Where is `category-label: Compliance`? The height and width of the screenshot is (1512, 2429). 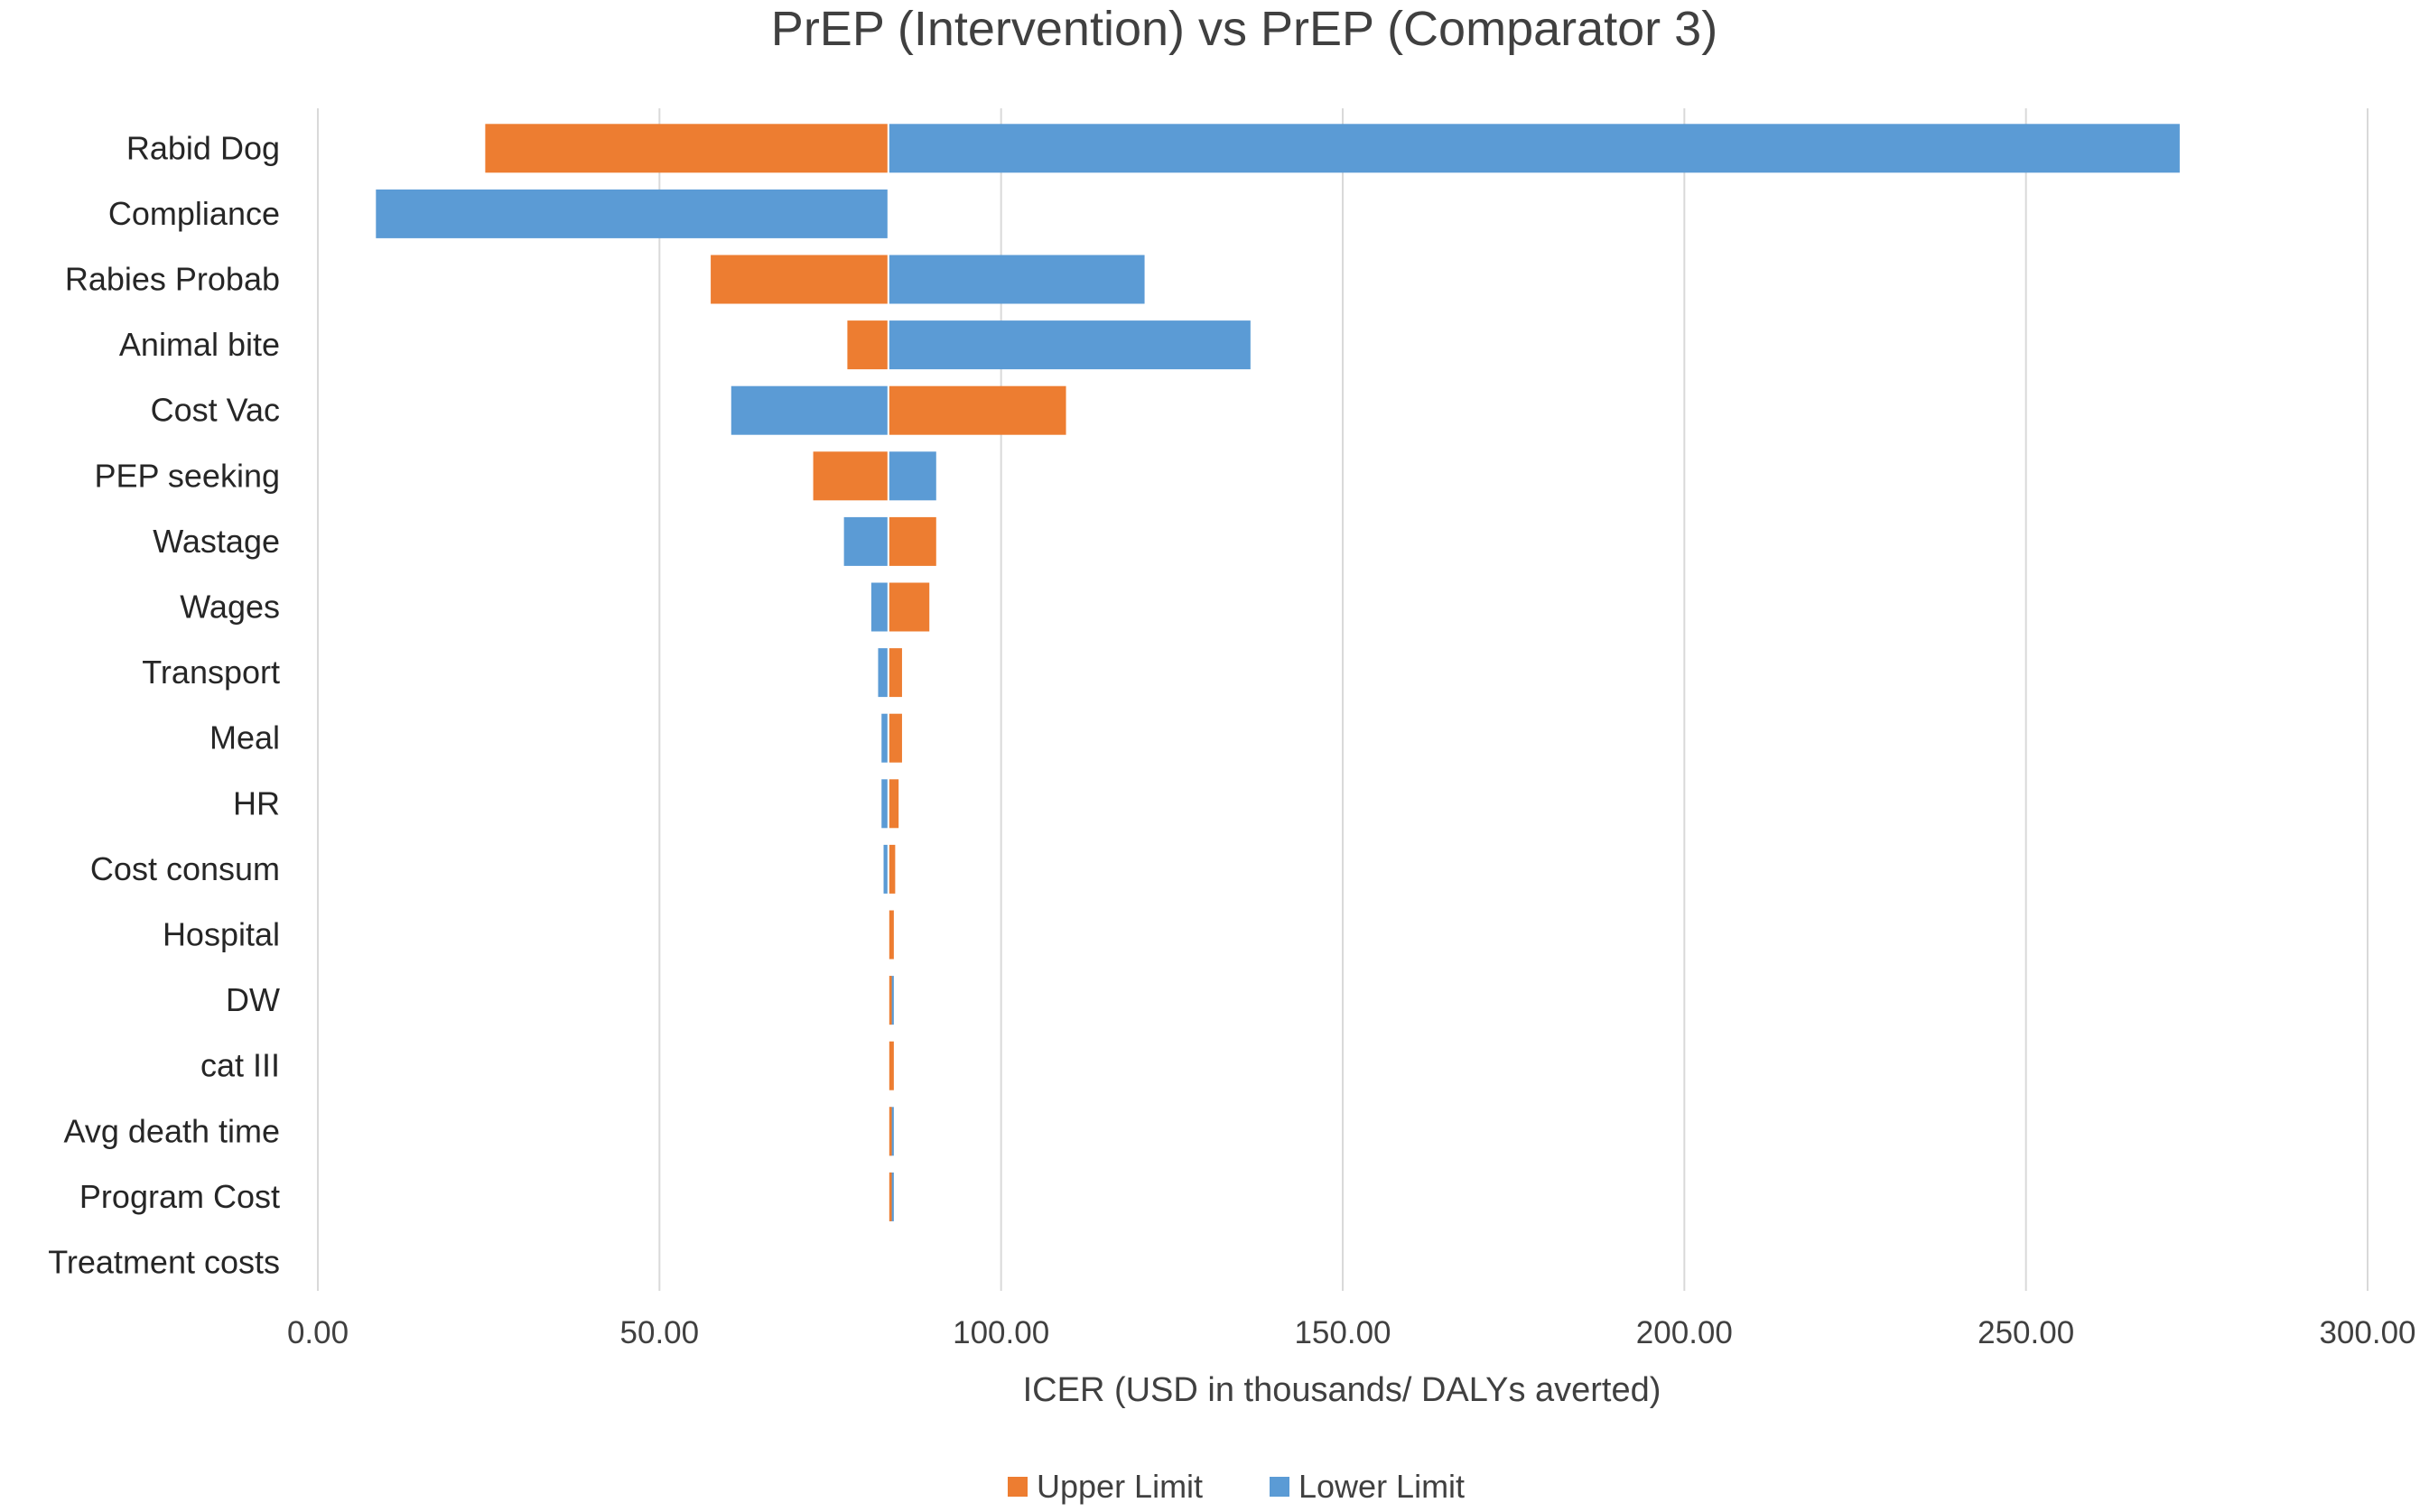
category-label: Compliance is located at coordinates (194, 213).